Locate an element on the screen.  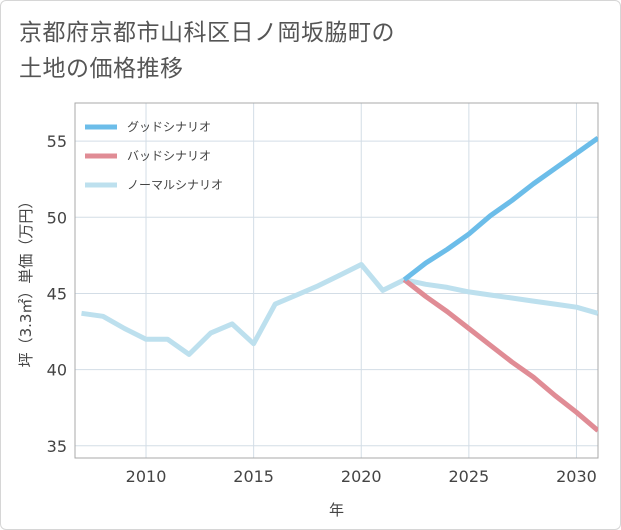
y-tick-label: 35 is located at coordinates (57, 446).